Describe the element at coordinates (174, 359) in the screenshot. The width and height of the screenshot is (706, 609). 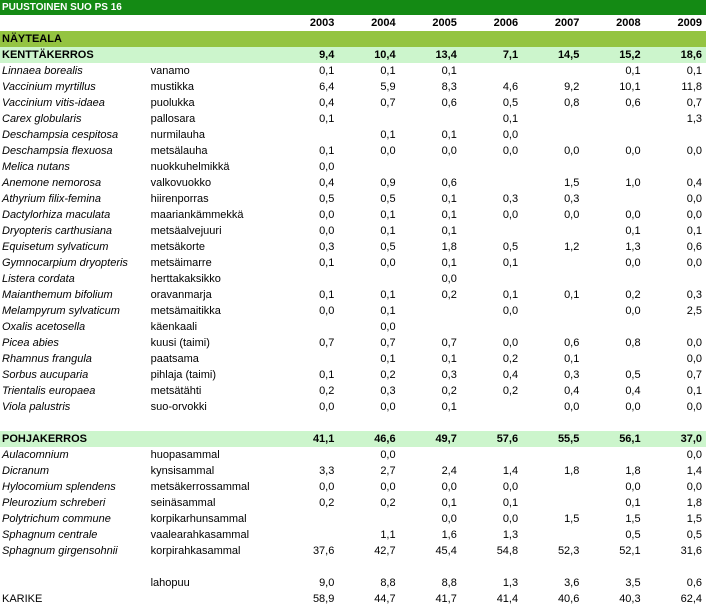
I see `common-name: paatsama` at that location.